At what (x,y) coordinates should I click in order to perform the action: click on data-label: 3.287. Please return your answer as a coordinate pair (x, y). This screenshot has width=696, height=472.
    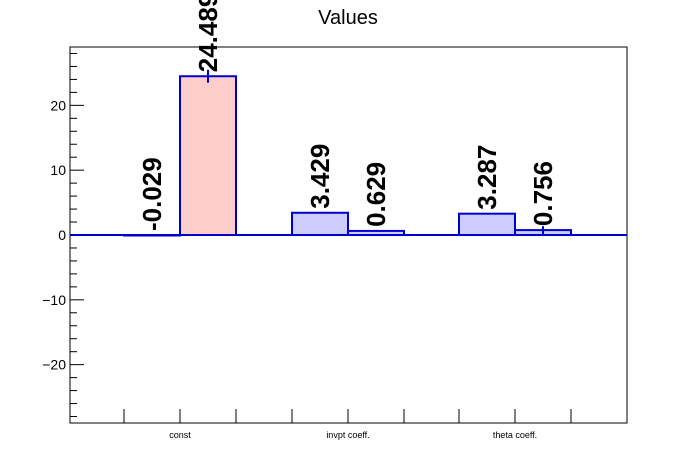
    Looking at the image, I should click on (487, 177).